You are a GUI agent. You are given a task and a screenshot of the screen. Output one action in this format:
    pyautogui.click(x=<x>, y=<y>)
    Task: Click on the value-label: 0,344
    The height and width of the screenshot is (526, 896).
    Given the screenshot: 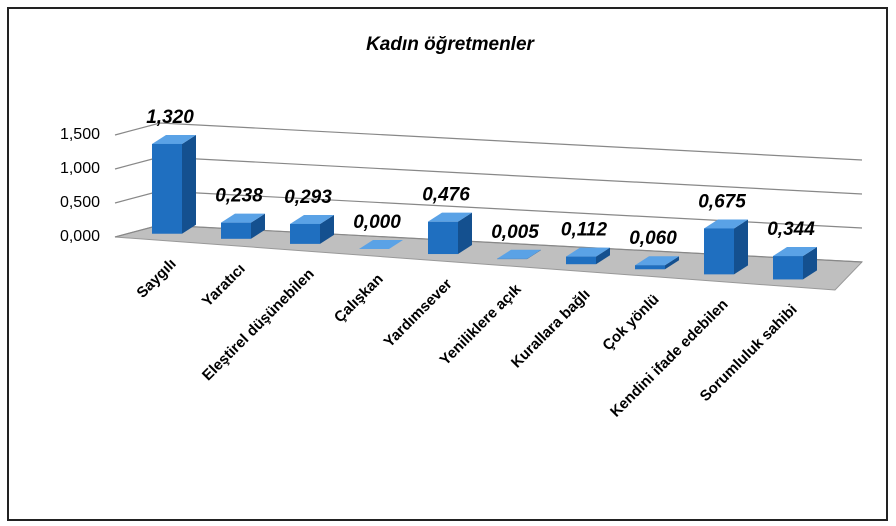 What is the action you would take?
    pyautogui.click(x=791, y=229)
    